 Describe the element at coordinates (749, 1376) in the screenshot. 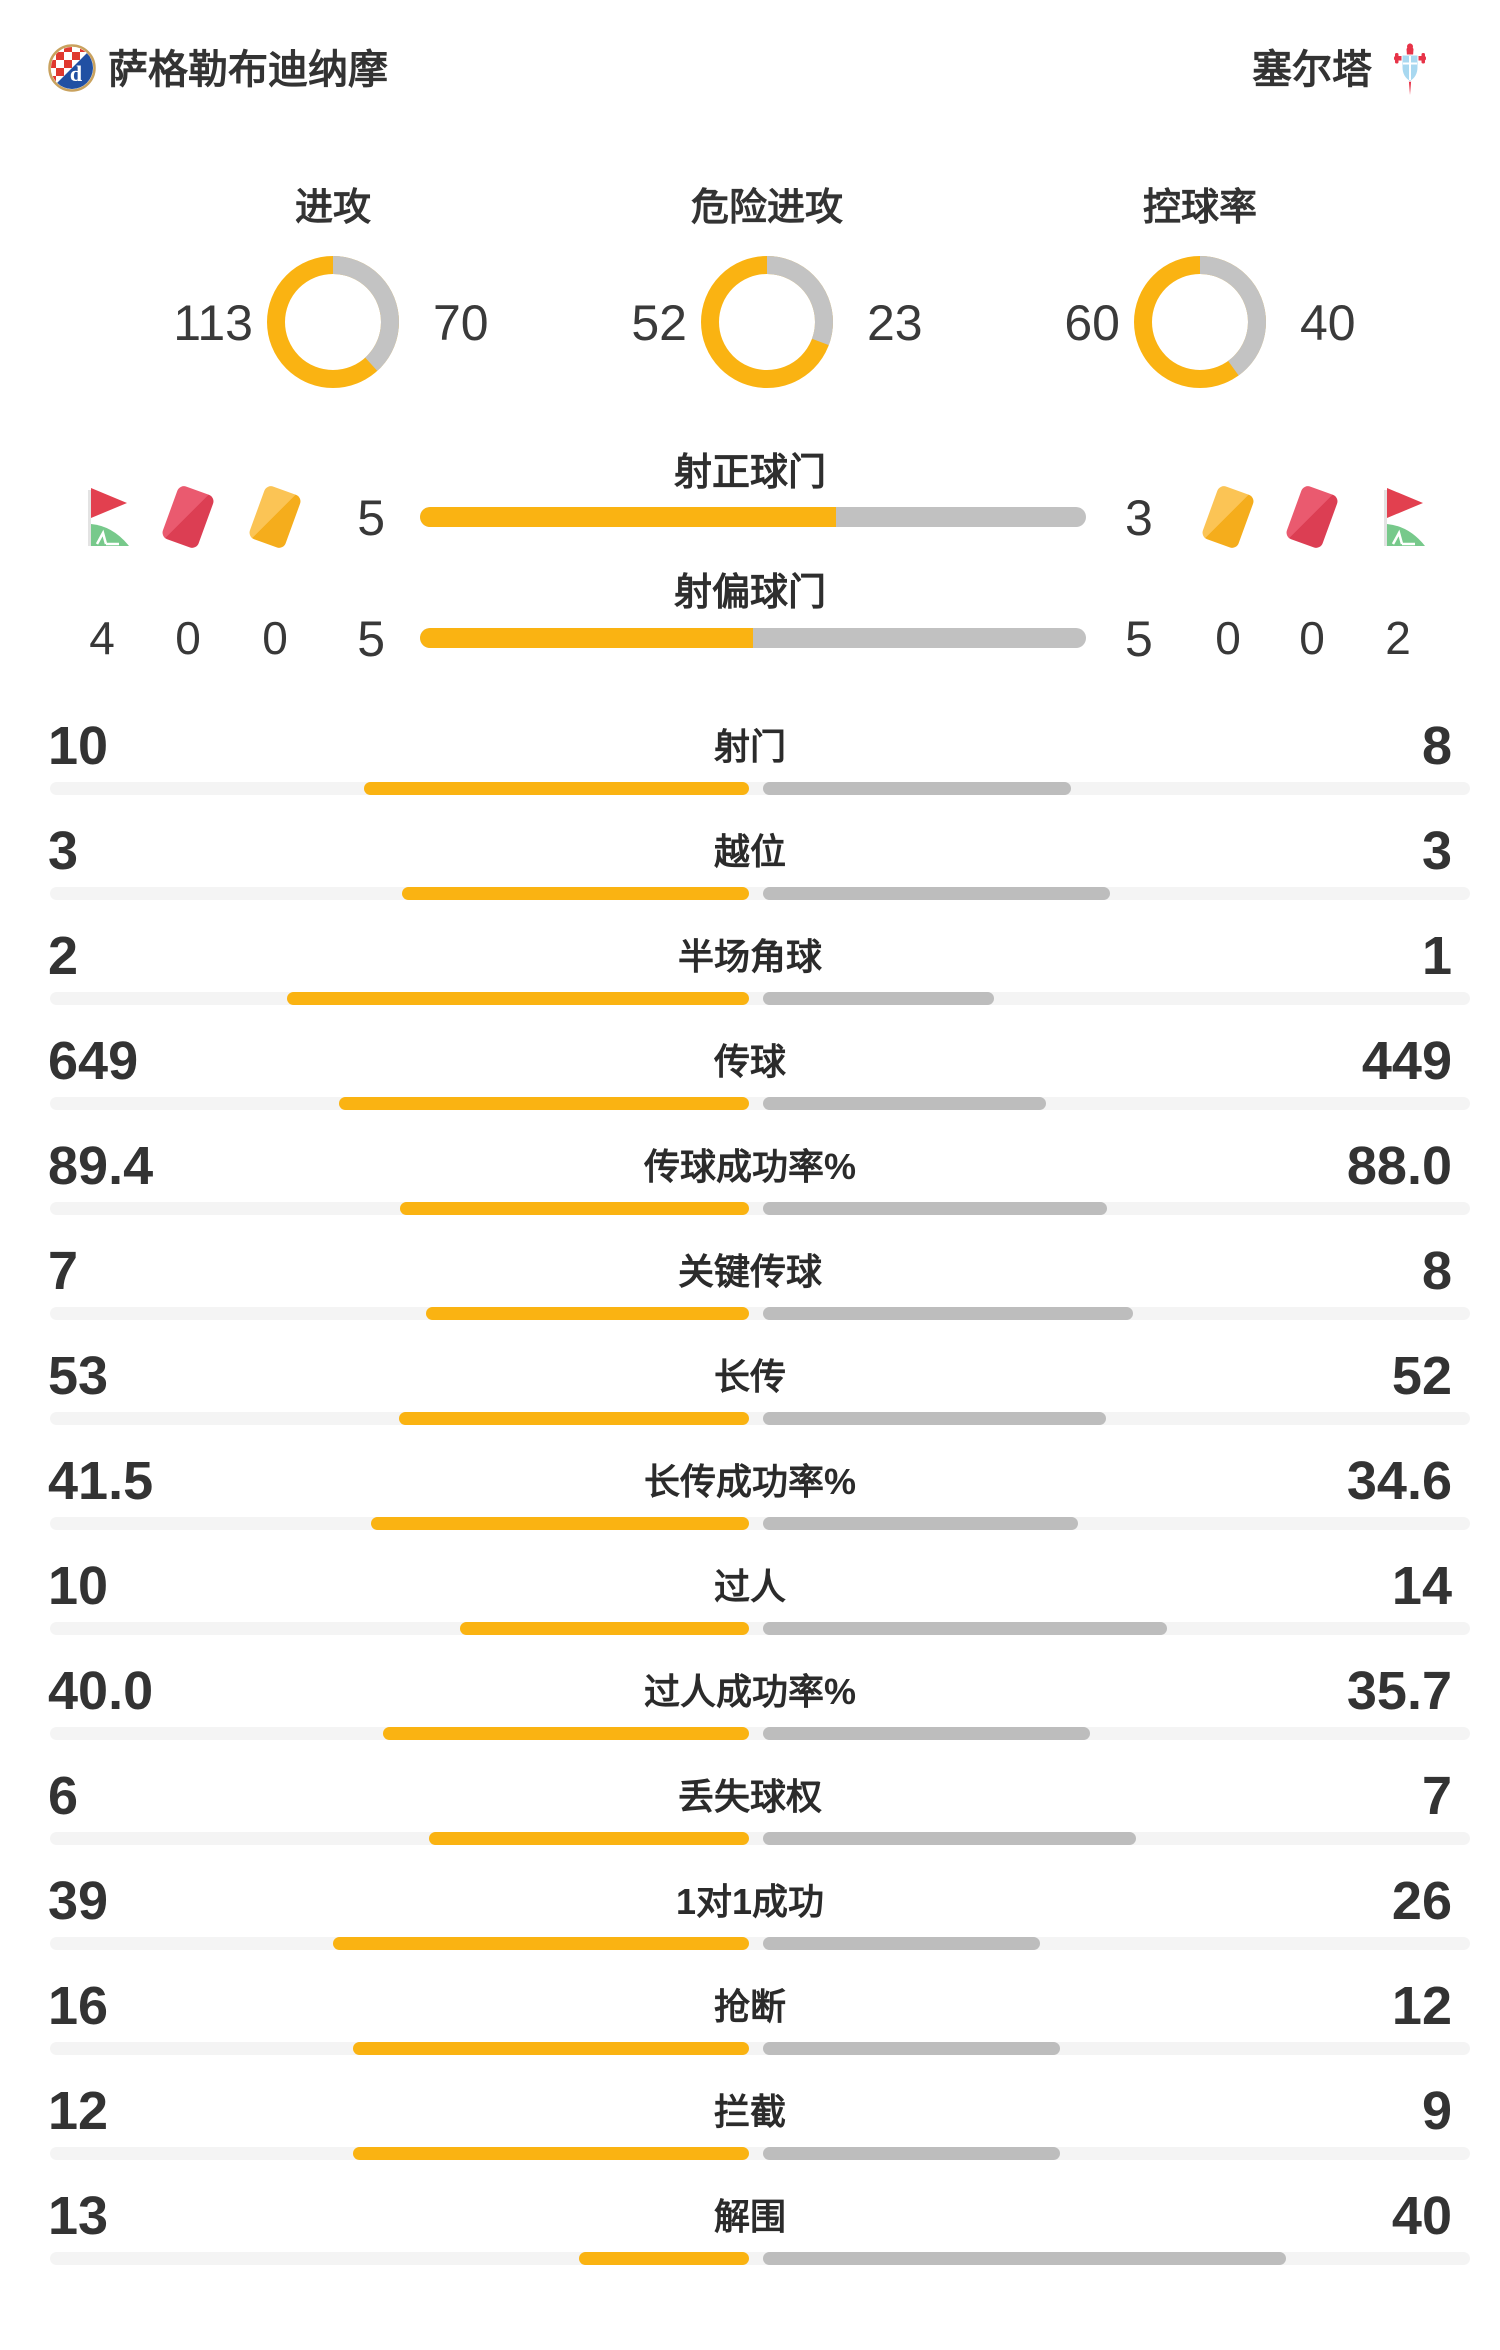

I see `stat-label: 长传` at that location.